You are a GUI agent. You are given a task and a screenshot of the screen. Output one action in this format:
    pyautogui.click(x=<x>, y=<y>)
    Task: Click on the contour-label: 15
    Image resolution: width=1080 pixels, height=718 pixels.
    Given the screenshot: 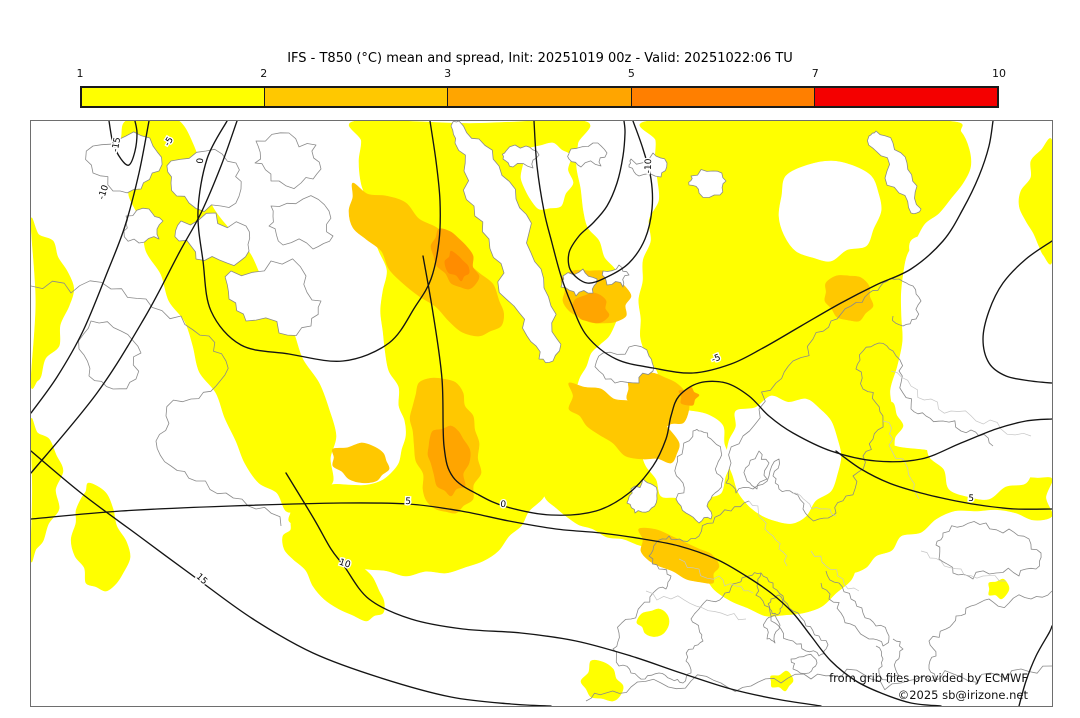 What is the action you would take?
    pyautogui.click(x=201, y=579)
    